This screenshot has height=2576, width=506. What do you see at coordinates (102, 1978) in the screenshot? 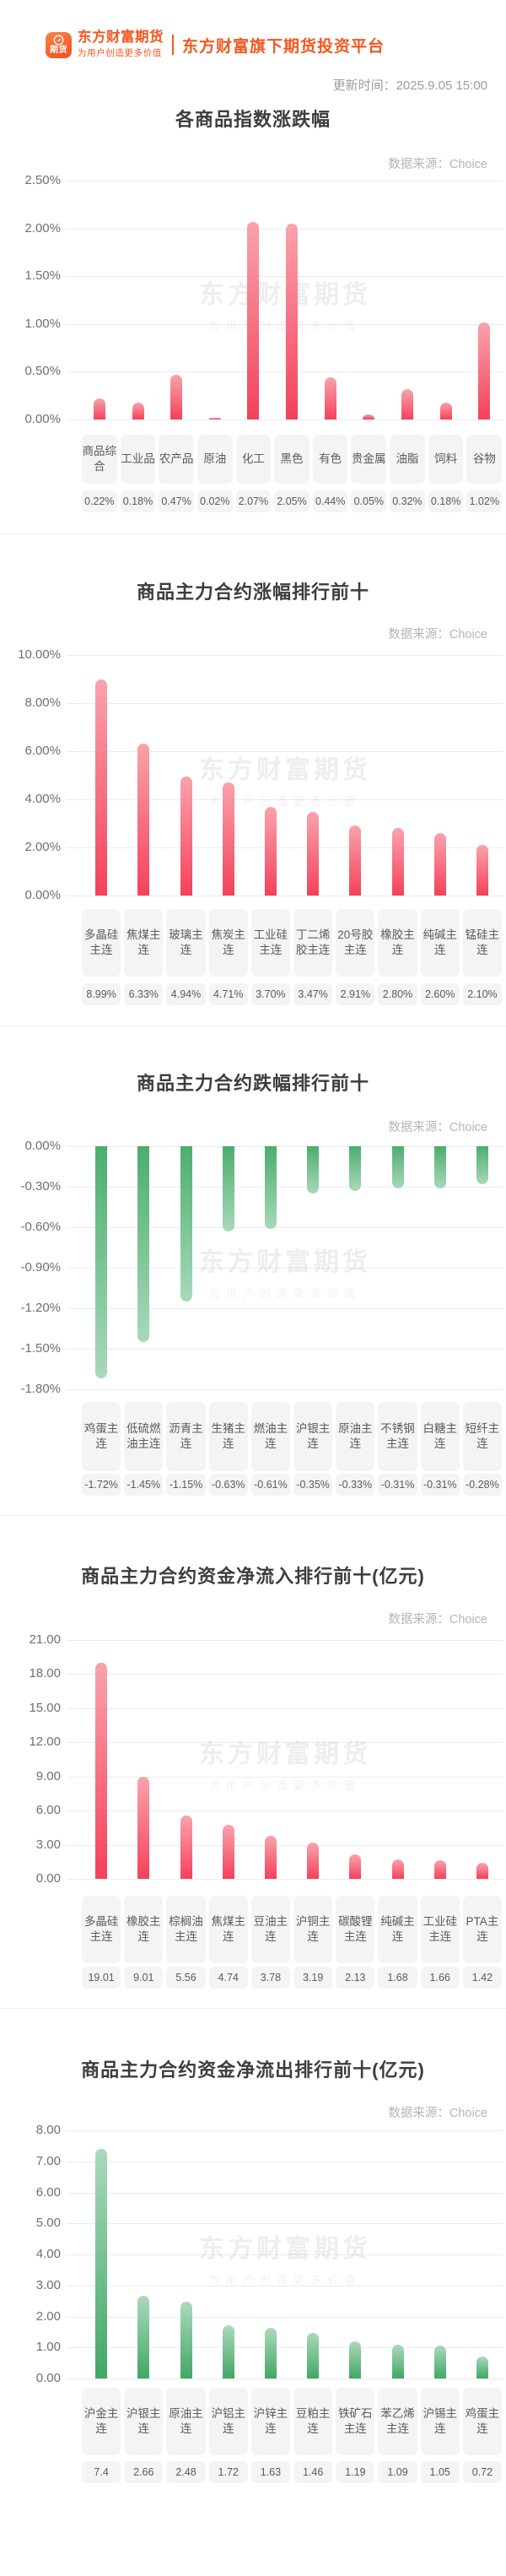
I see `value-badge: 19.01` at bounding box center [102, 1978].